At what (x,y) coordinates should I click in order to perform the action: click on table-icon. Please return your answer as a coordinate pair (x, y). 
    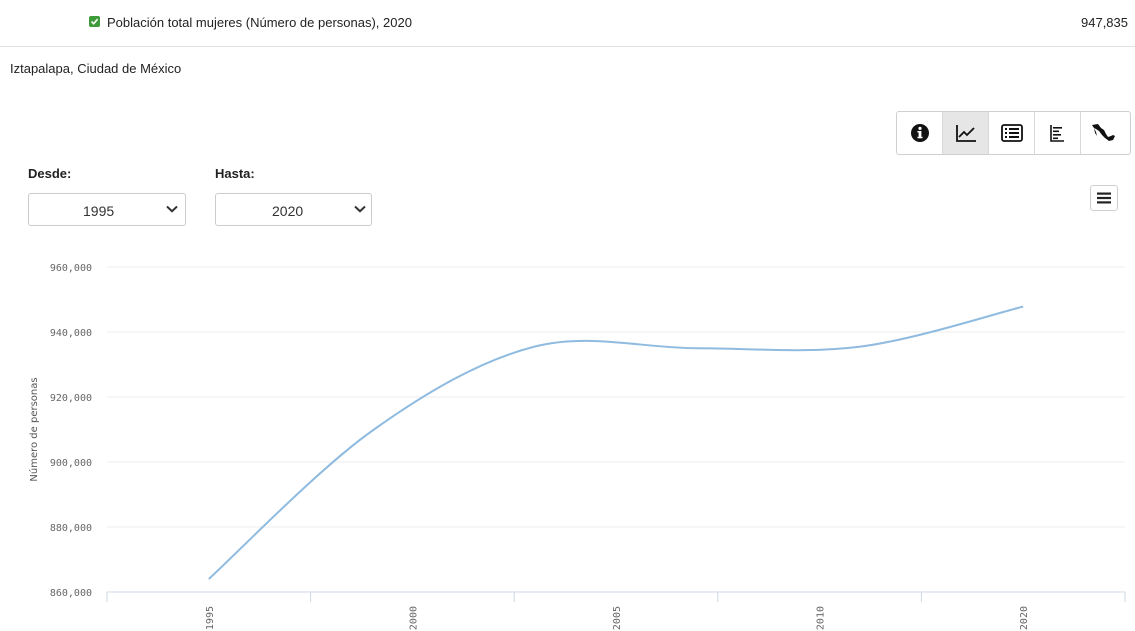
    Looking at the image, I should click on (1011, 133).